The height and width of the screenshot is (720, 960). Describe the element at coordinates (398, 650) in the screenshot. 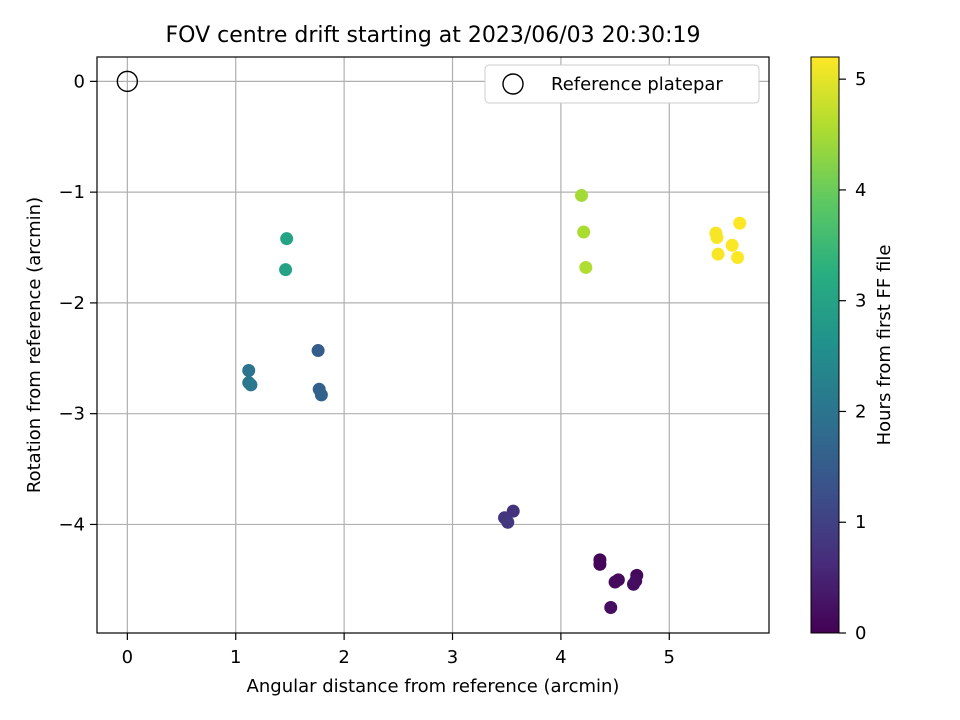

I see `x-axis-ticks: 0 1 2 3 4 5` at that location.